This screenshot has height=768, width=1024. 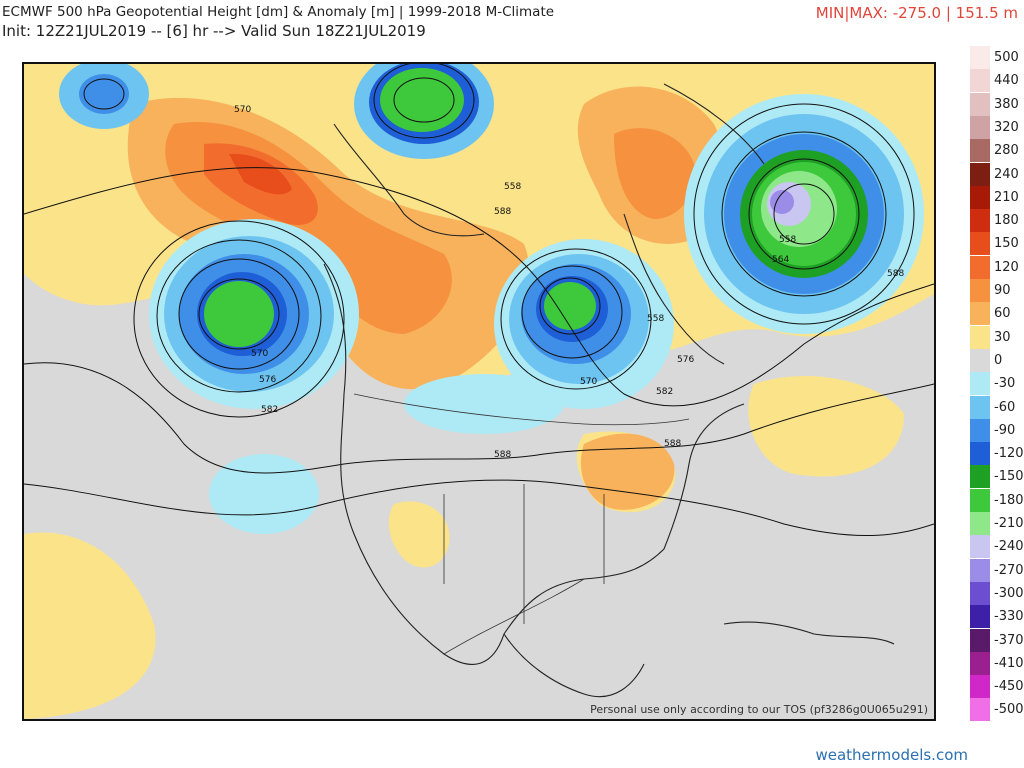 I want to click on legend-label: 180, so click(x=1006, y=221).